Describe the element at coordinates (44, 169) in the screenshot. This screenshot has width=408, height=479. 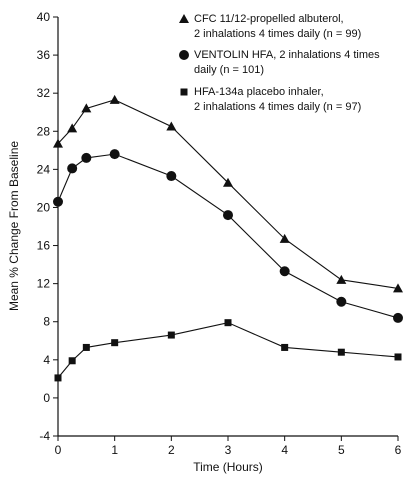
I see `y-tick-label: 24` at that location.